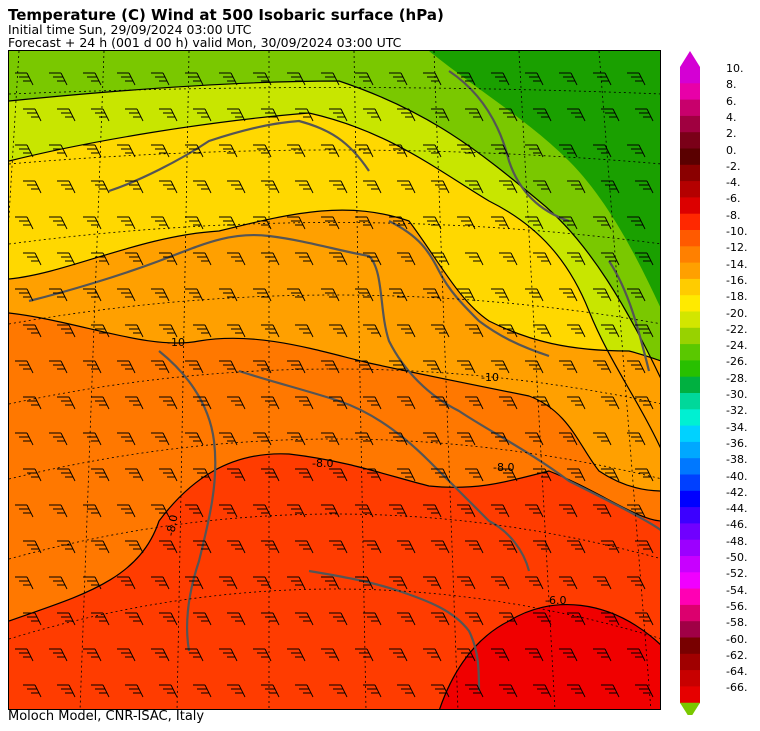  I want to click on band-red, so click(549, 656).